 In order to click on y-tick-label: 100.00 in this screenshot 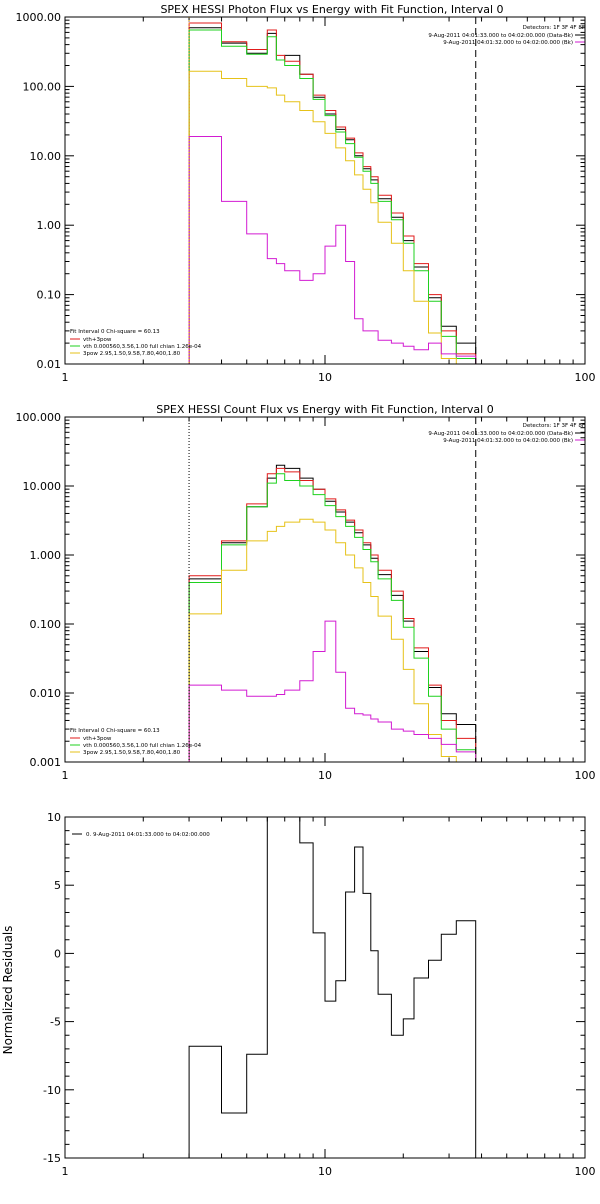, I will do `click(42, 86)`.